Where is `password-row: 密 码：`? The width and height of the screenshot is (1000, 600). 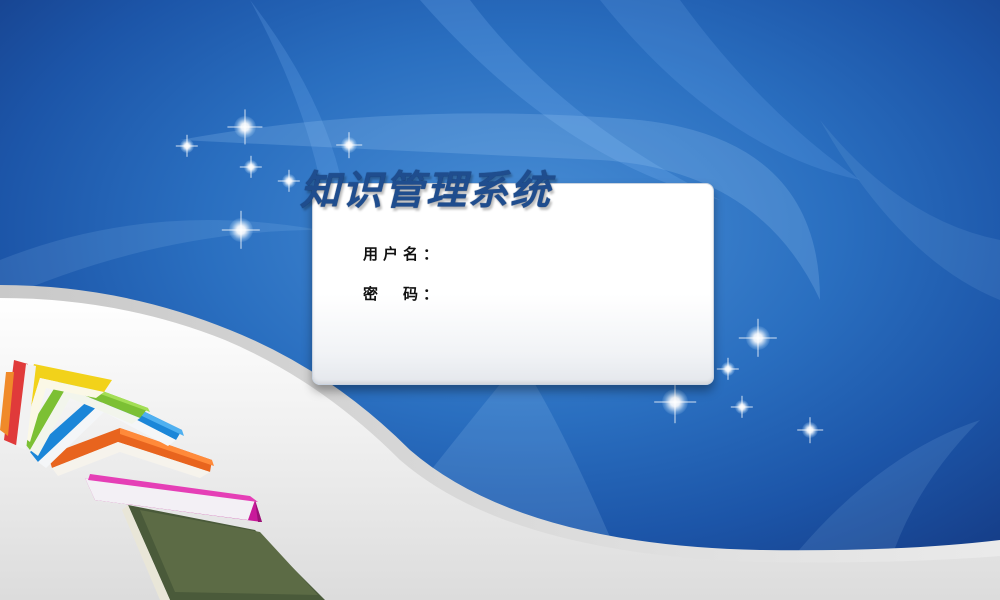
password-row: 密 码： is located at coordinates (525, 293).